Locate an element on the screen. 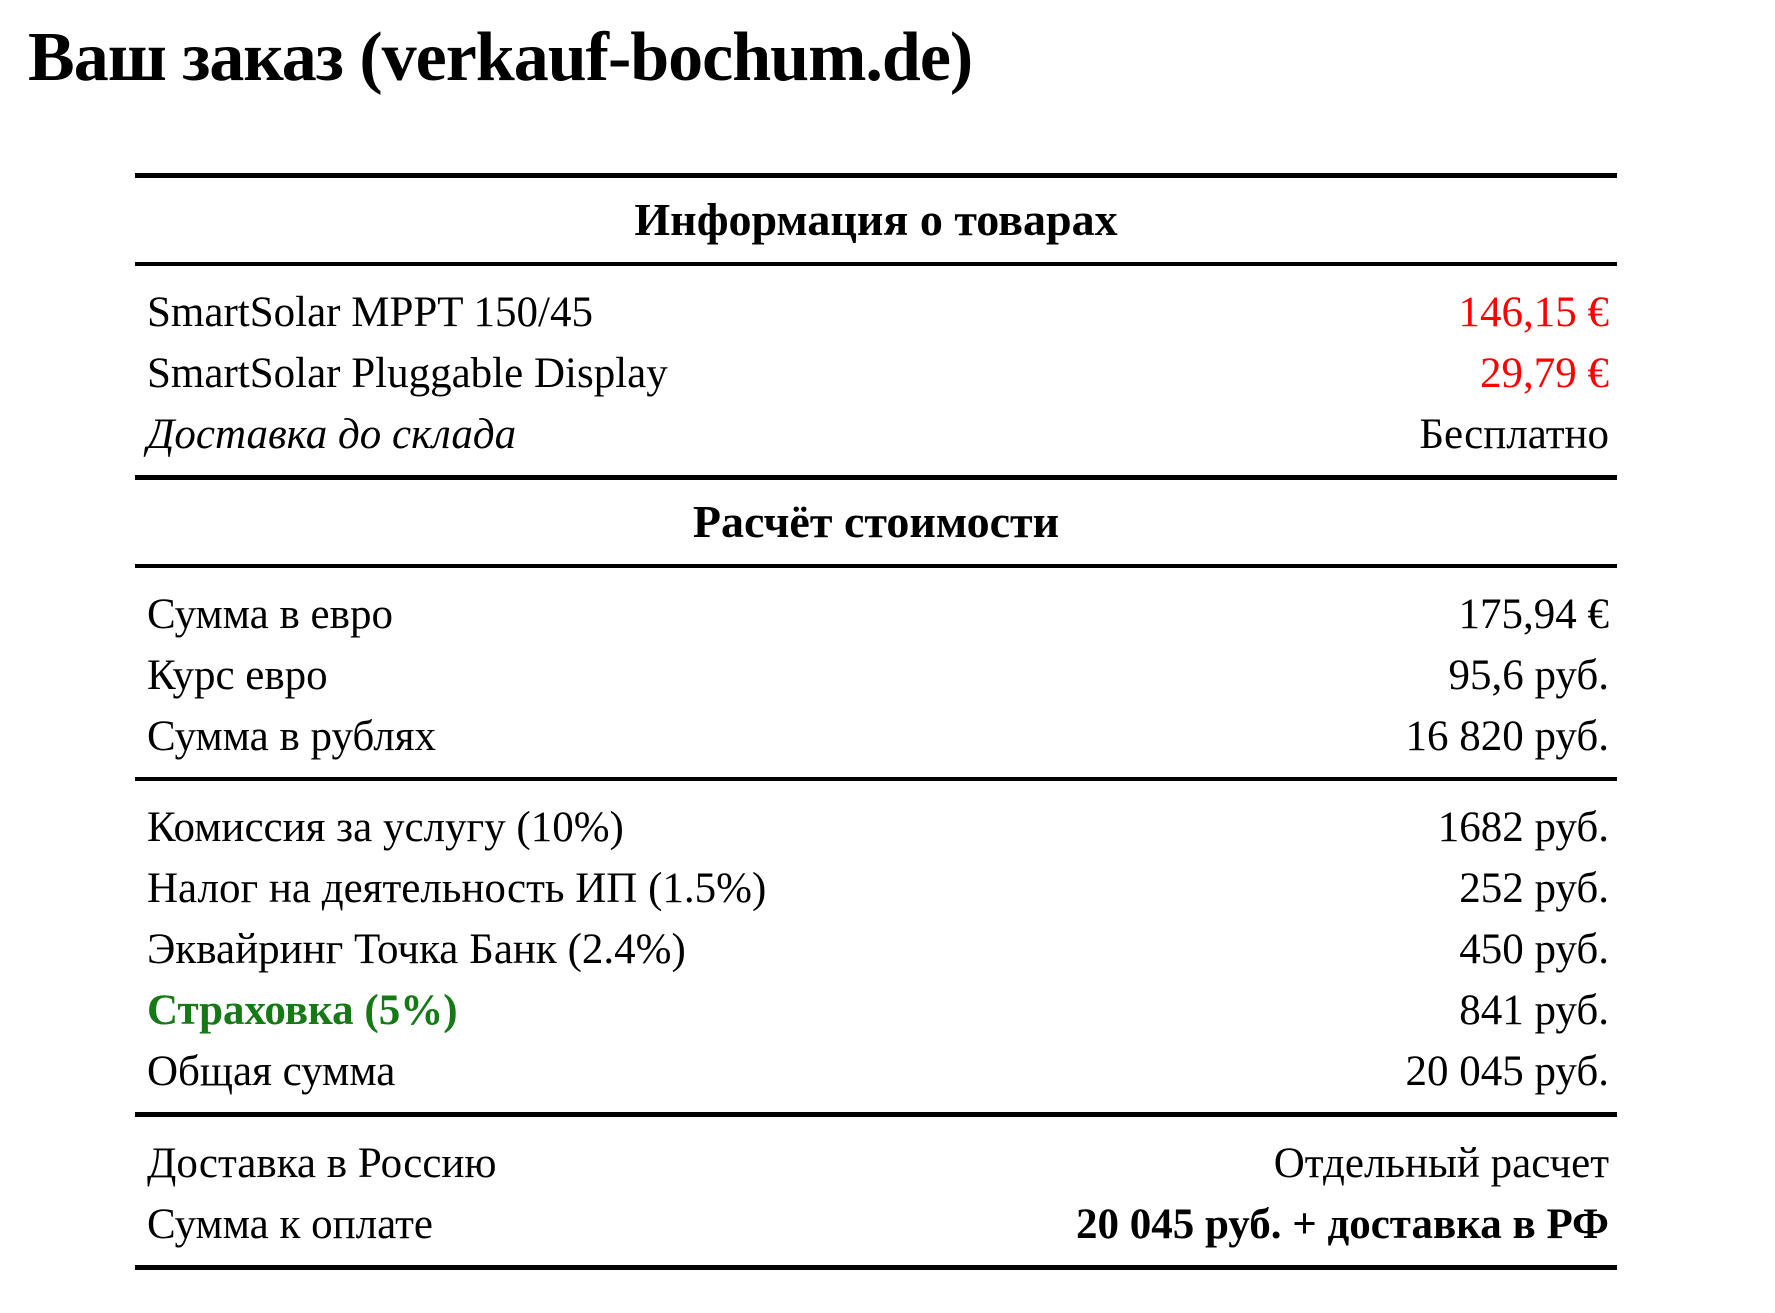 Image resolution: width=1775 pixels, height=1313 pixels. row-value: 20 045 руб. is located at coordinates (1507, 1071).